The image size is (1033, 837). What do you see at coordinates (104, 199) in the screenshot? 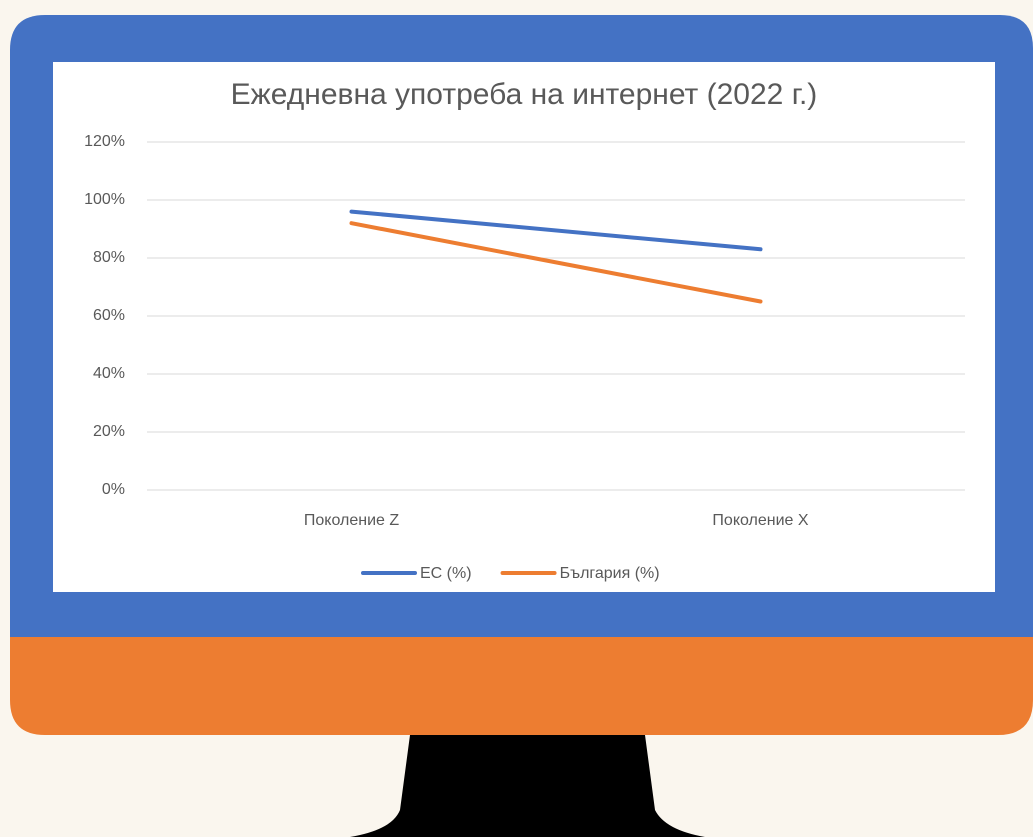
I see `y-tick-label: 100%` at bounding box center [104, 199].